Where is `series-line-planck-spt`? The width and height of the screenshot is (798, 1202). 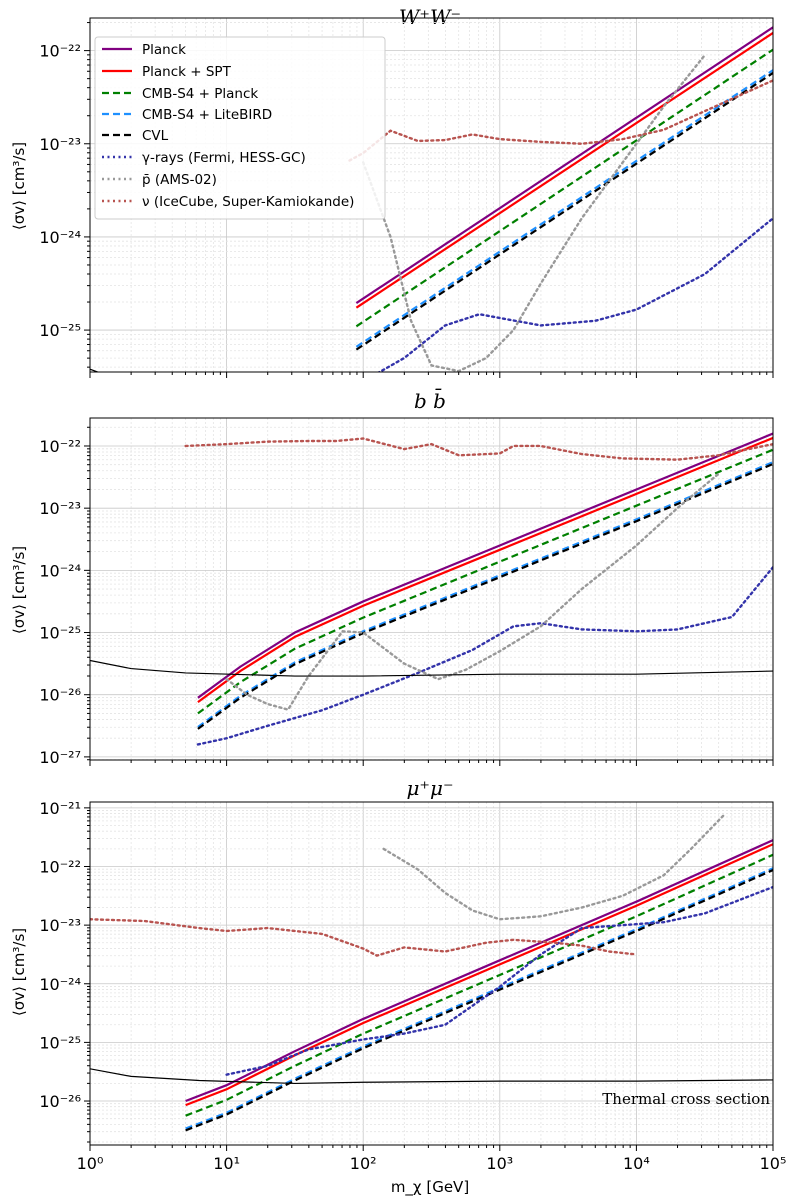
series-line-planck-spt is located at coordinates (564, 170).